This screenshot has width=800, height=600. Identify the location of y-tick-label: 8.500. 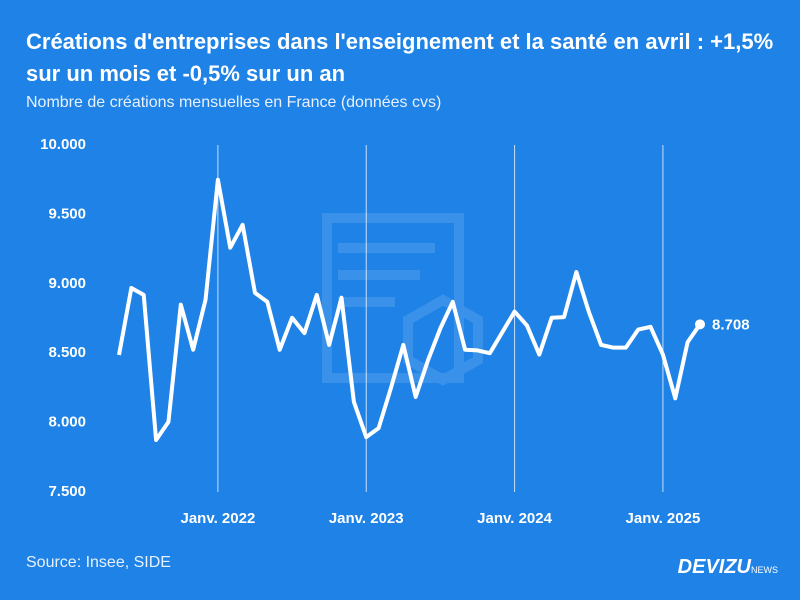
(67, 352).